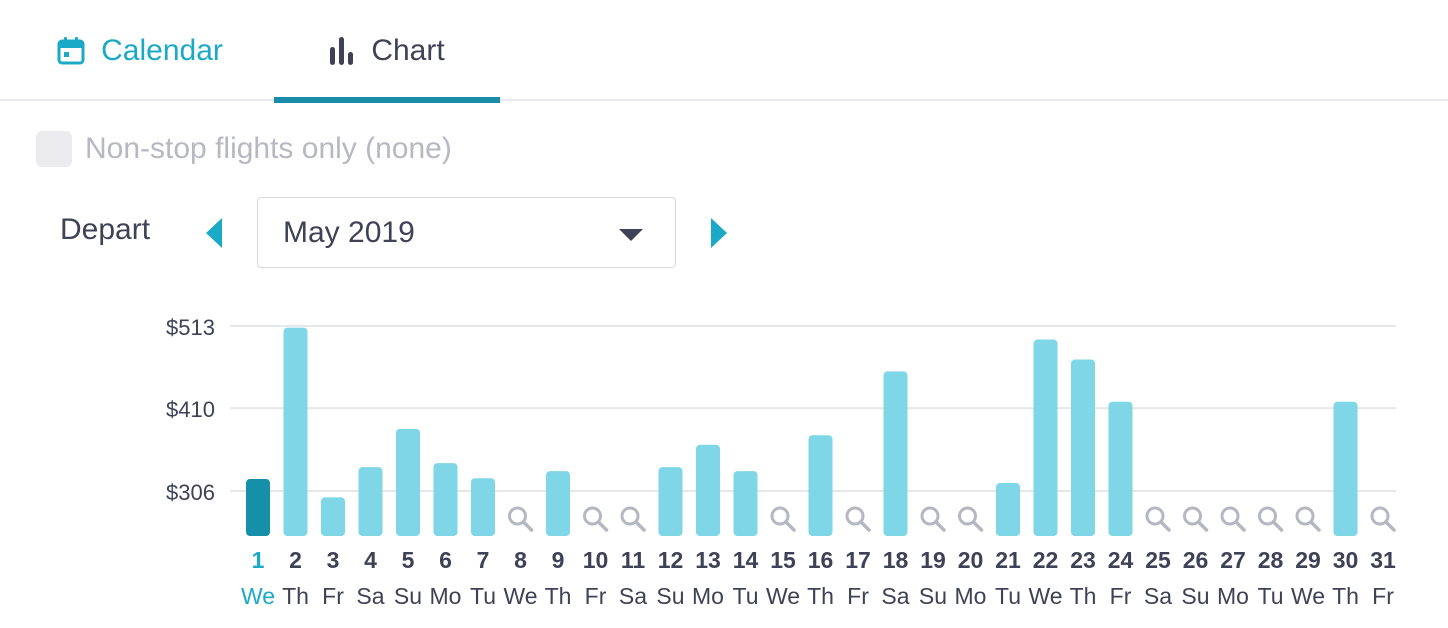 This screenshot has width=1448, height=628. What do you see at coordinates (370, 560) in the screenshot?
I see `day-number: 4` at bounding box center [370, 560].